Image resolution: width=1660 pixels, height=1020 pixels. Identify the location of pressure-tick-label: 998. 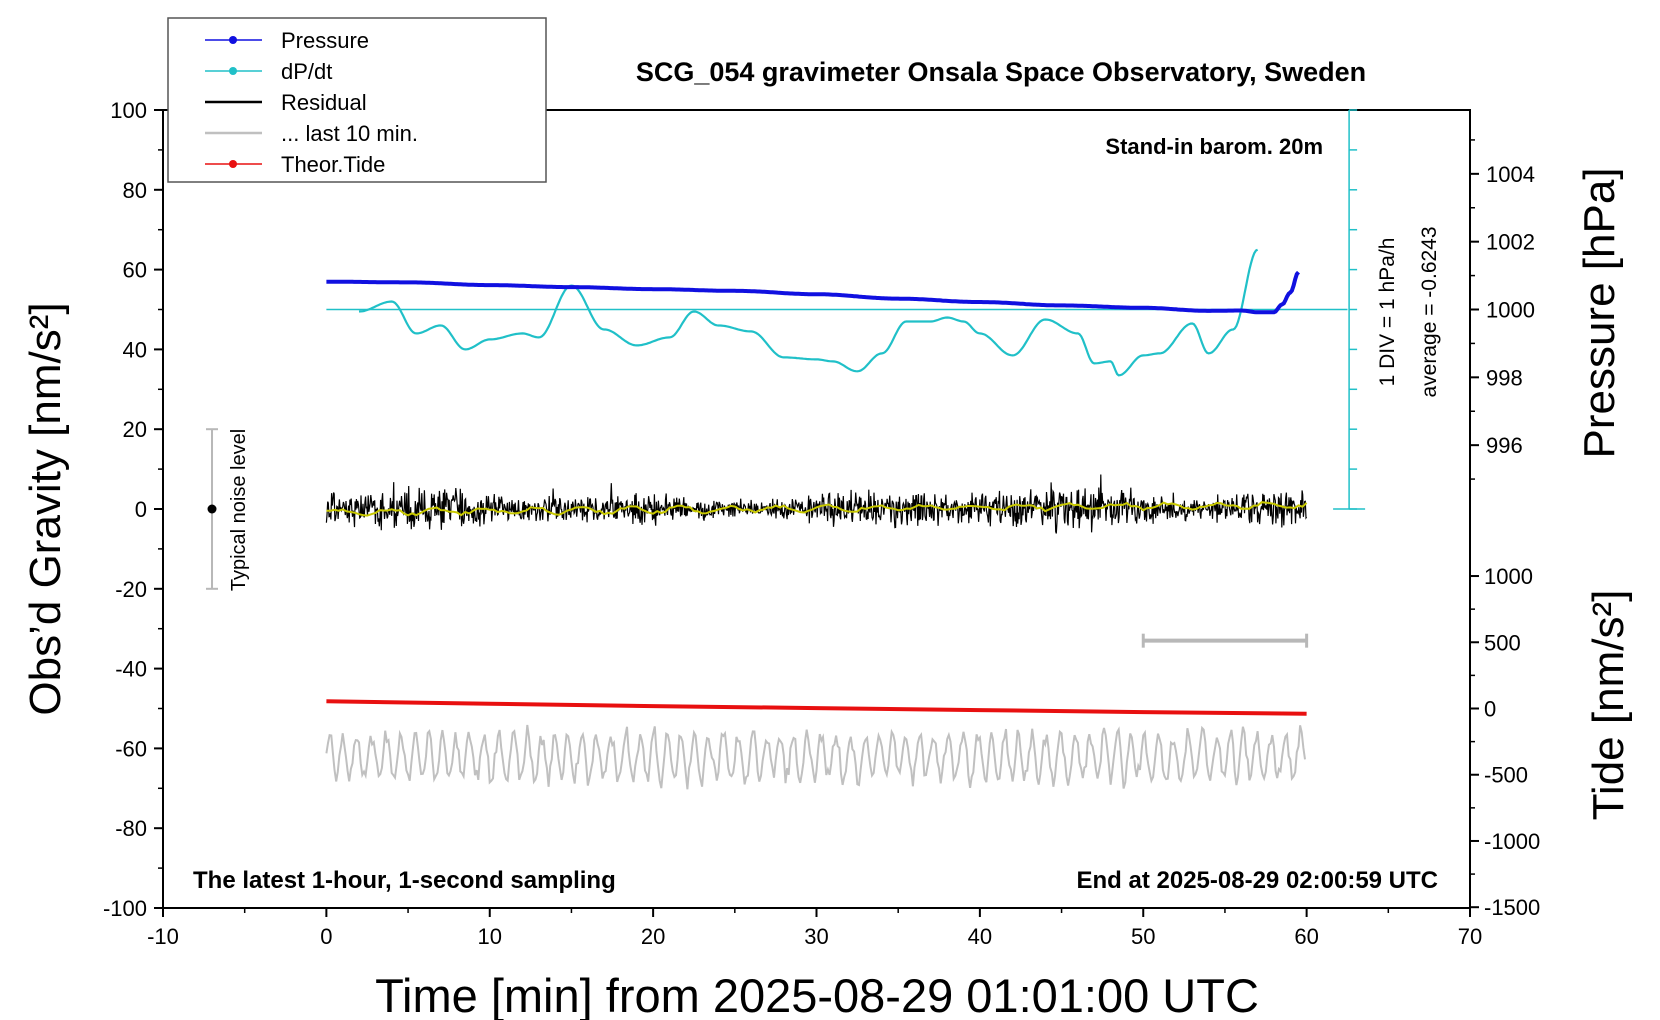
(1504, 377).